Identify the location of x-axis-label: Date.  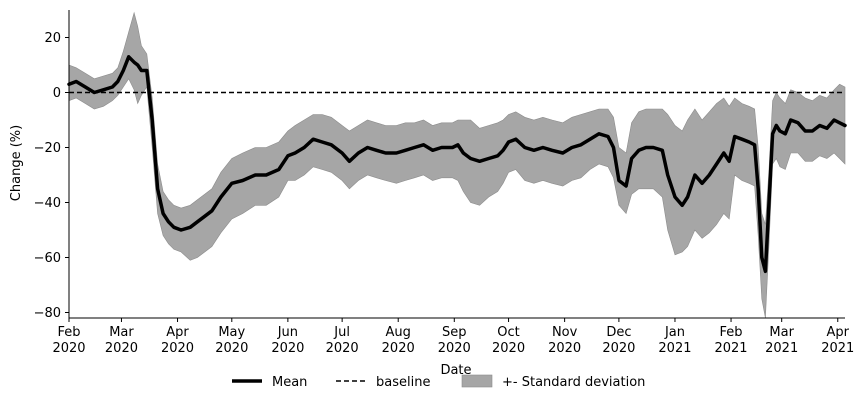
(455, 370).